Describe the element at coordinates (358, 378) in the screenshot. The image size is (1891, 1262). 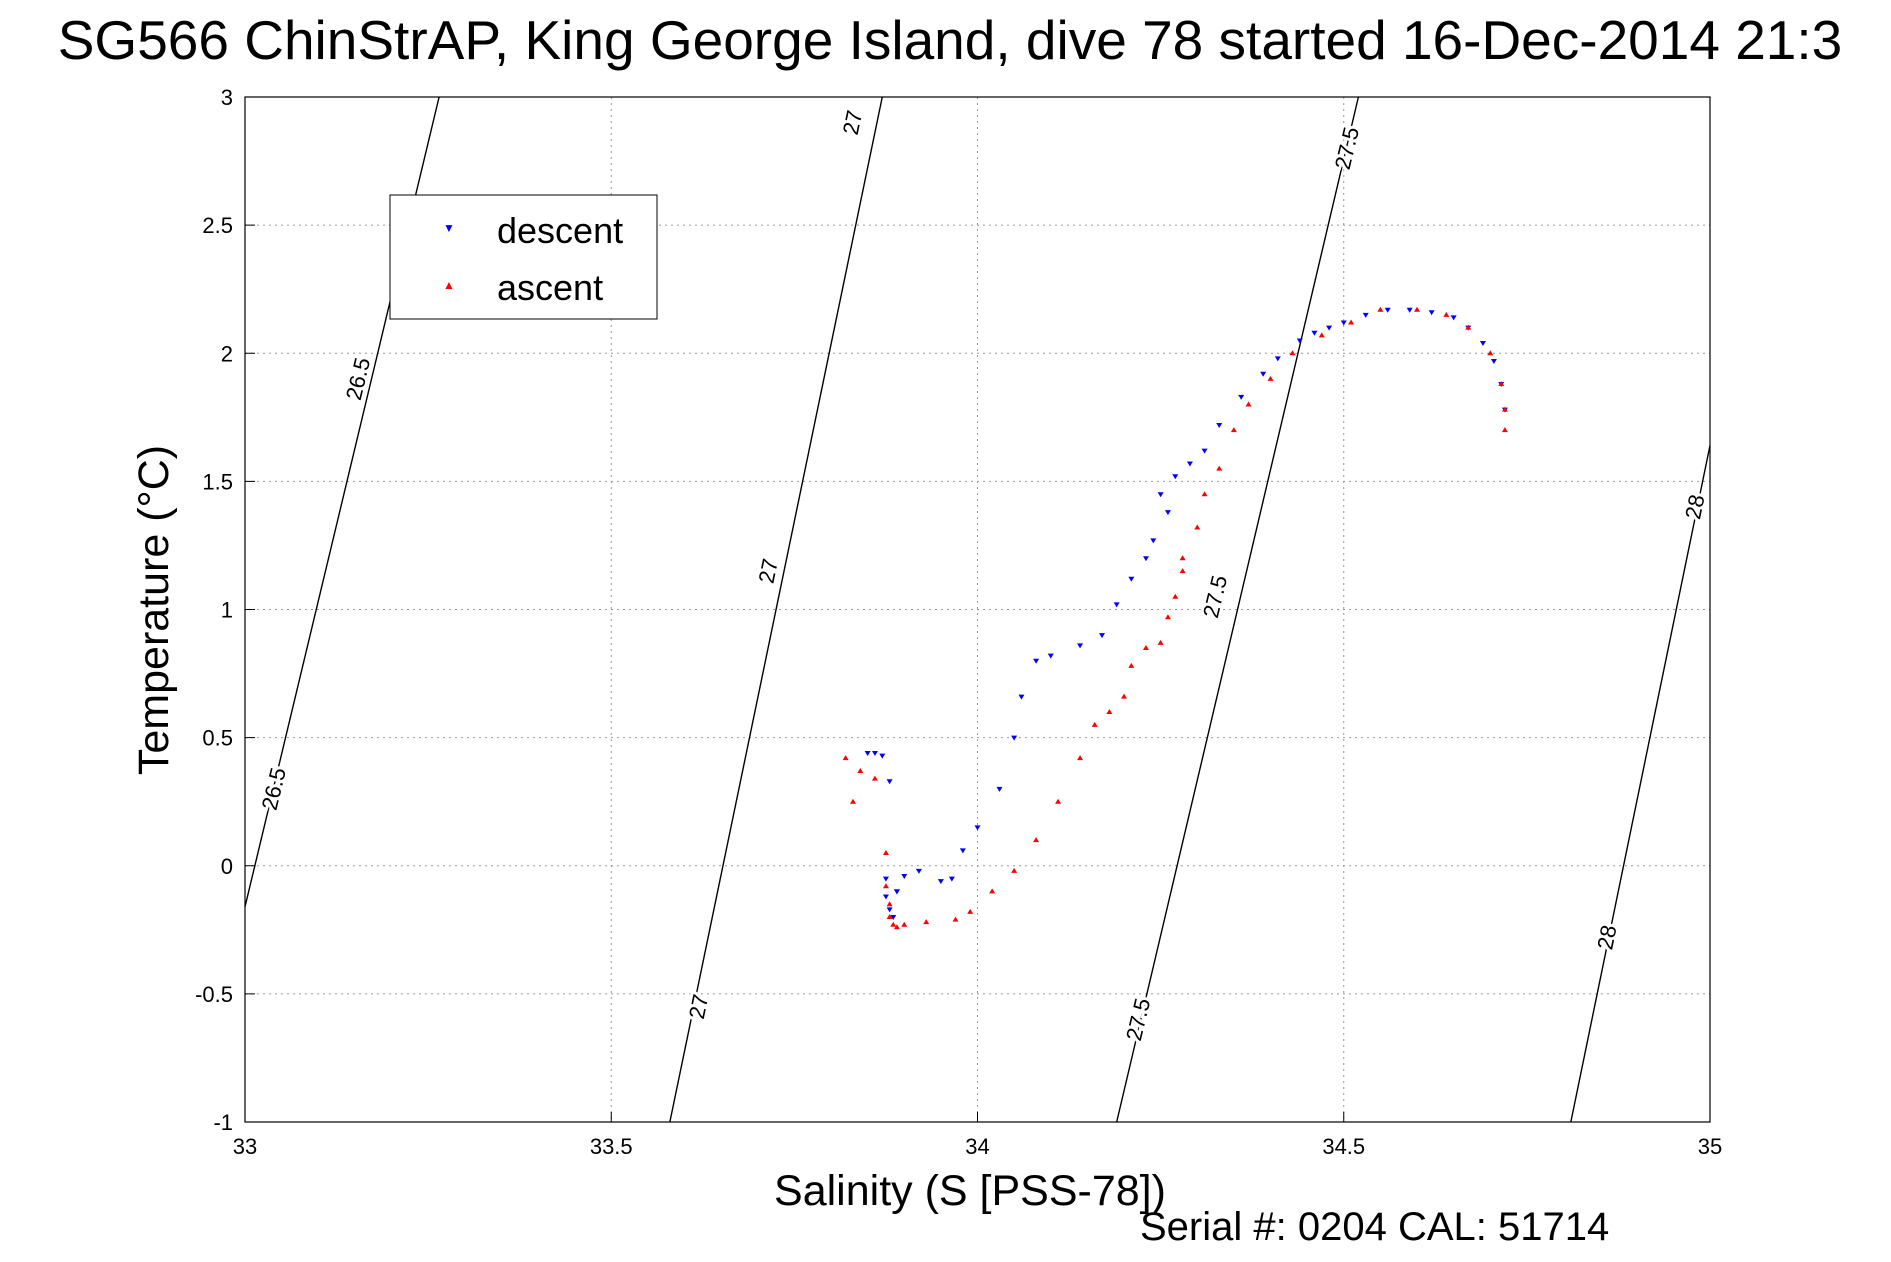
I see `isopycnal-label-26.5: 26.5` at that location.